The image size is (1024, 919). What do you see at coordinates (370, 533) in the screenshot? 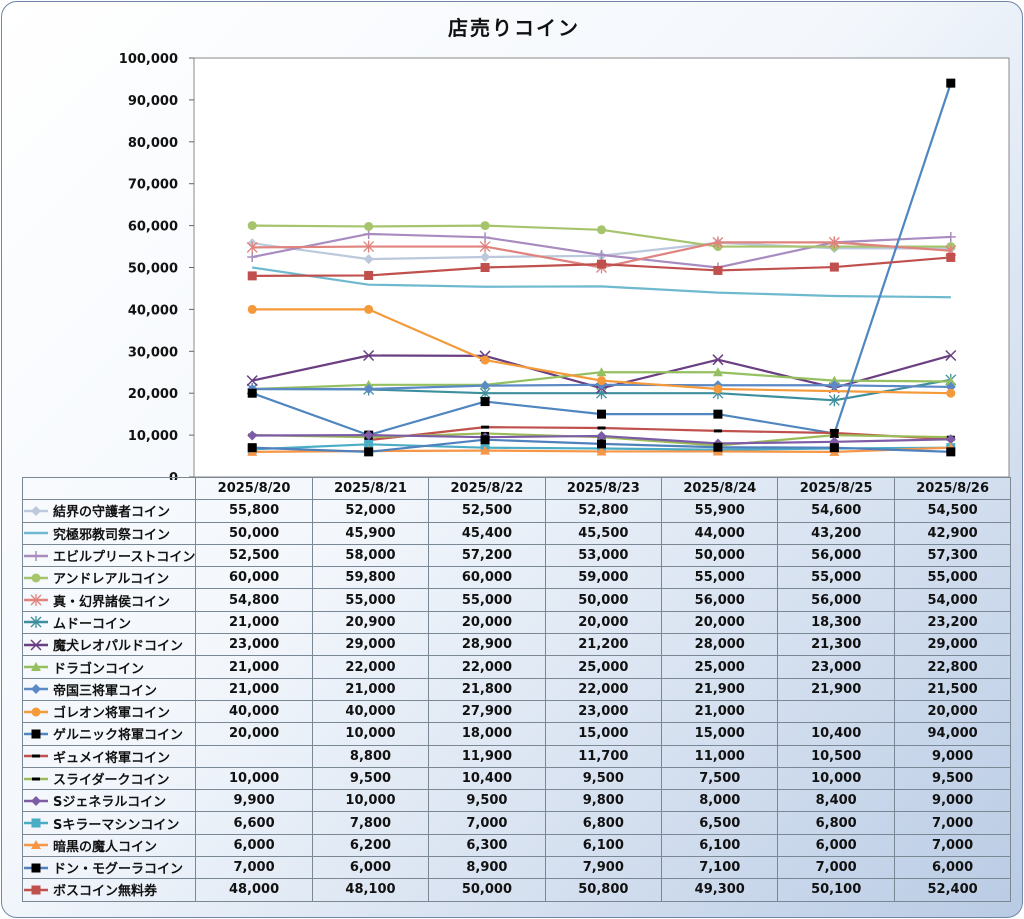
I see `data-label: 45,900` at bounding box center [370, 533].